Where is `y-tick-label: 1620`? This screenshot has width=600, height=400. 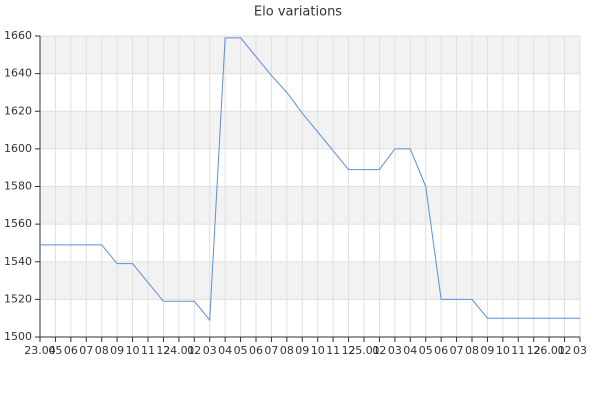
y-tick-label: 1620 is located at coordinates (18, 110).